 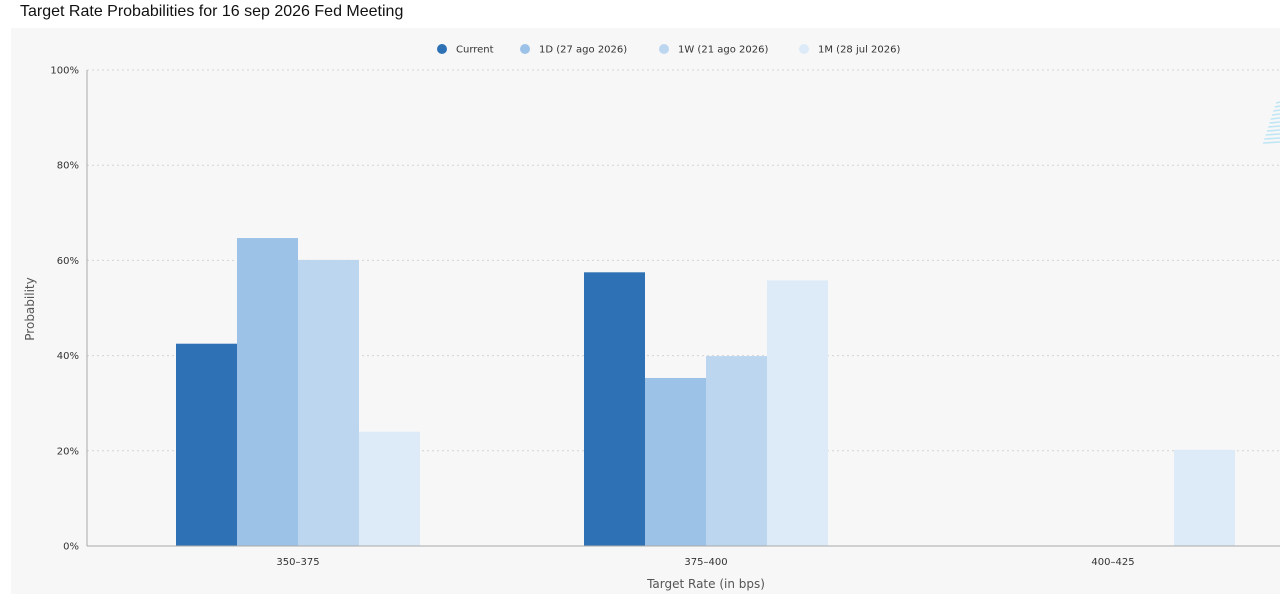 I want to click on y-tick-label: 0%, so click(x=71, y=547).